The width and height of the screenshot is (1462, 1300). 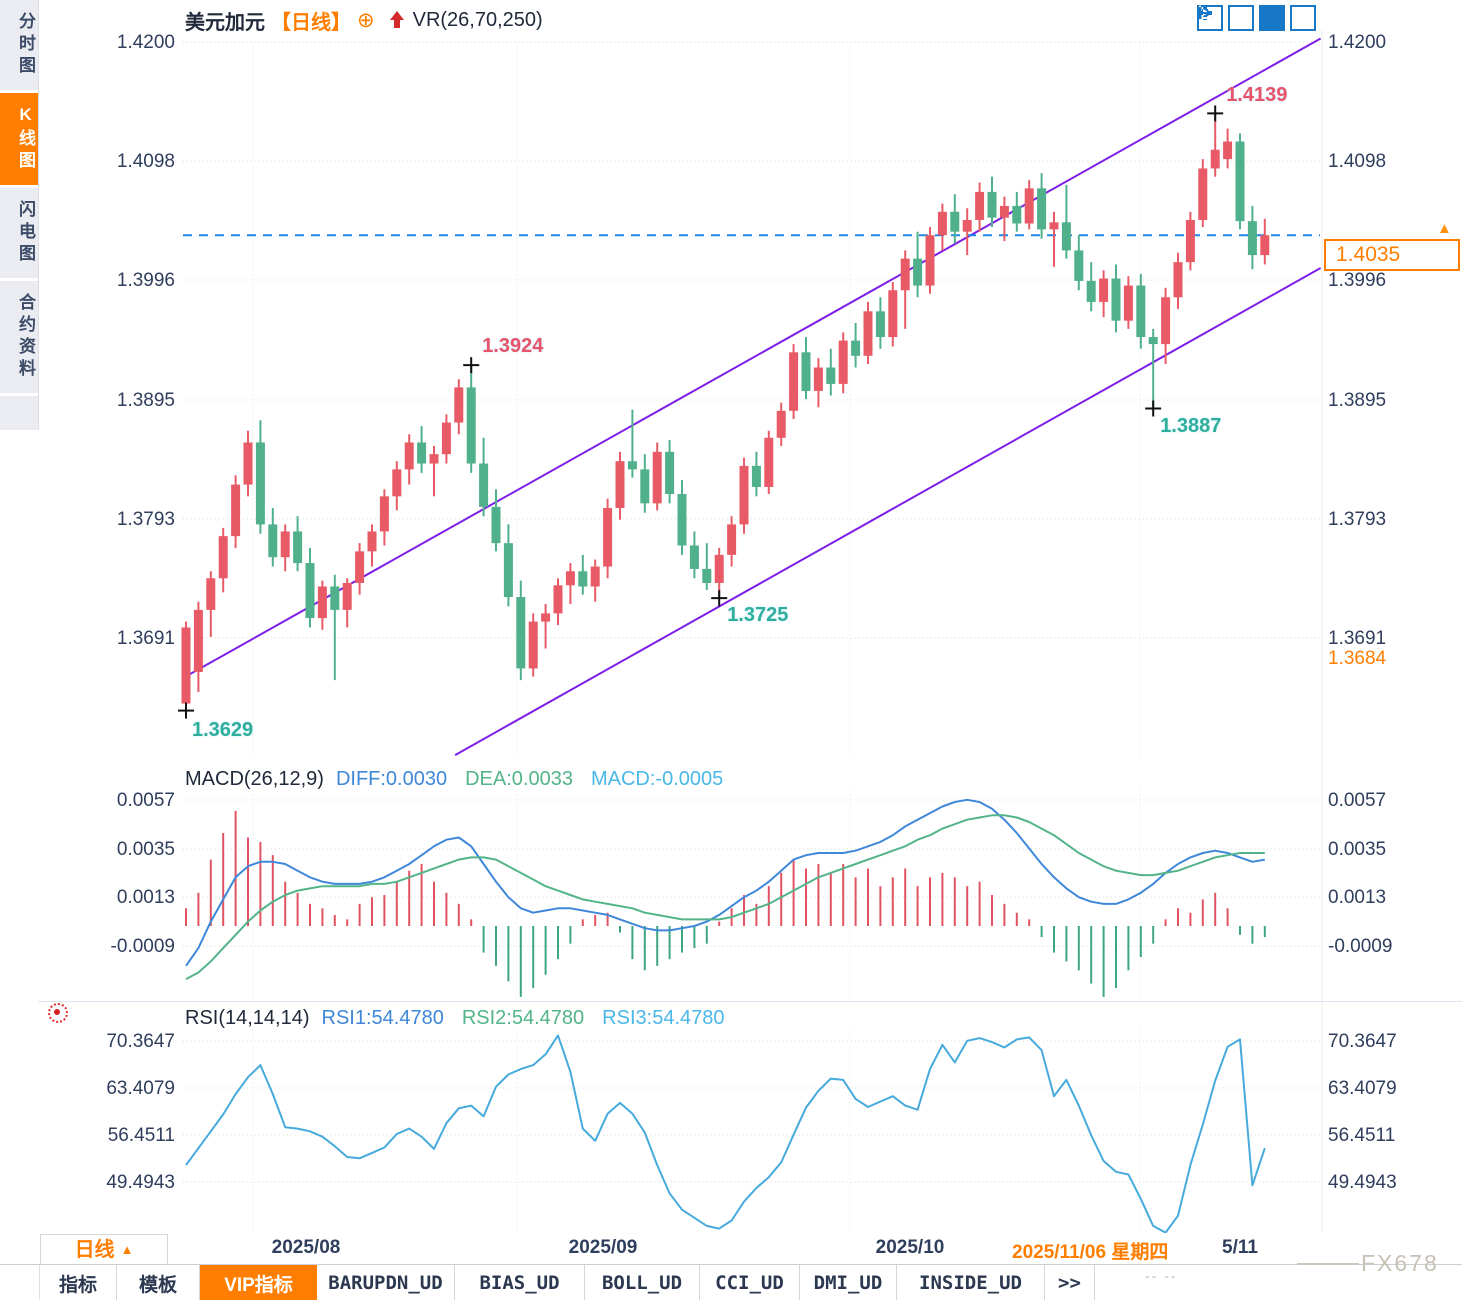 I want to click on highlighted-date-label: 2025/11/06 星期四, so click(x=1090, y=1252).